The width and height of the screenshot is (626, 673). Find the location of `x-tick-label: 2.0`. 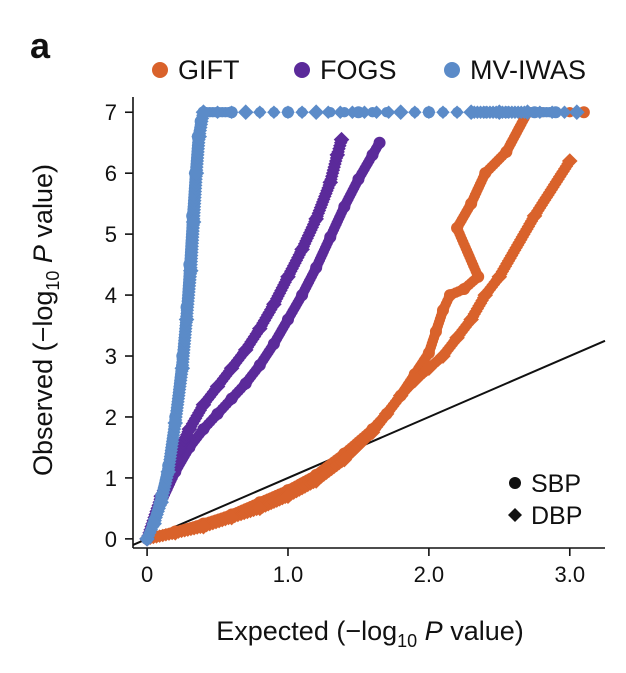

x-tick-label: 2.0 is located at coordinates (429, 574).